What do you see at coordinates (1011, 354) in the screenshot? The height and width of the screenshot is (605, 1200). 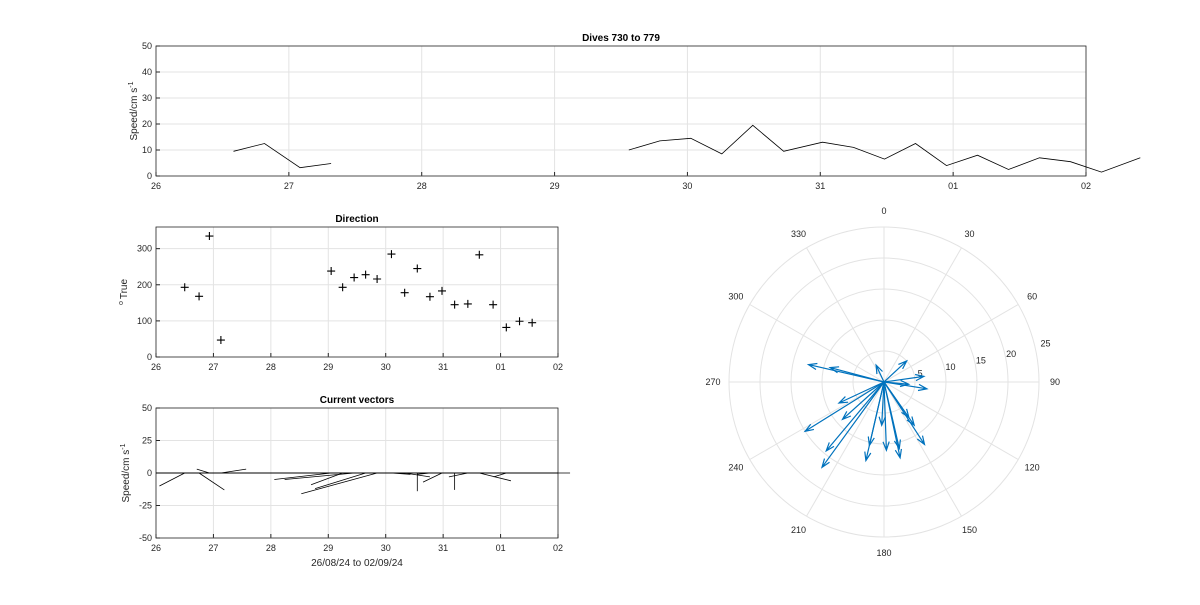 I see `compass-radius-label: 20` at bounding box center [1011, 354].